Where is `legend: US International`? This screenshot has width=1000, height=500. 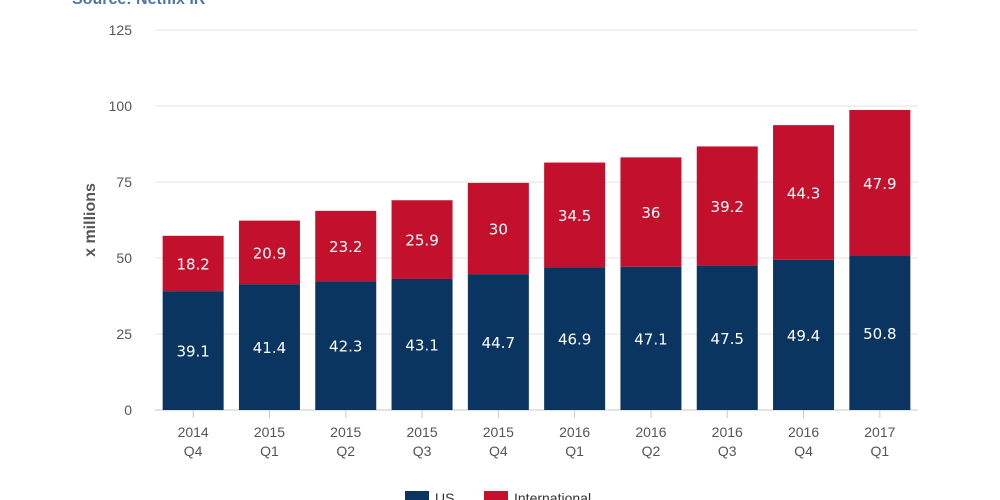
legend: US International is located at coordinates (498, 495).